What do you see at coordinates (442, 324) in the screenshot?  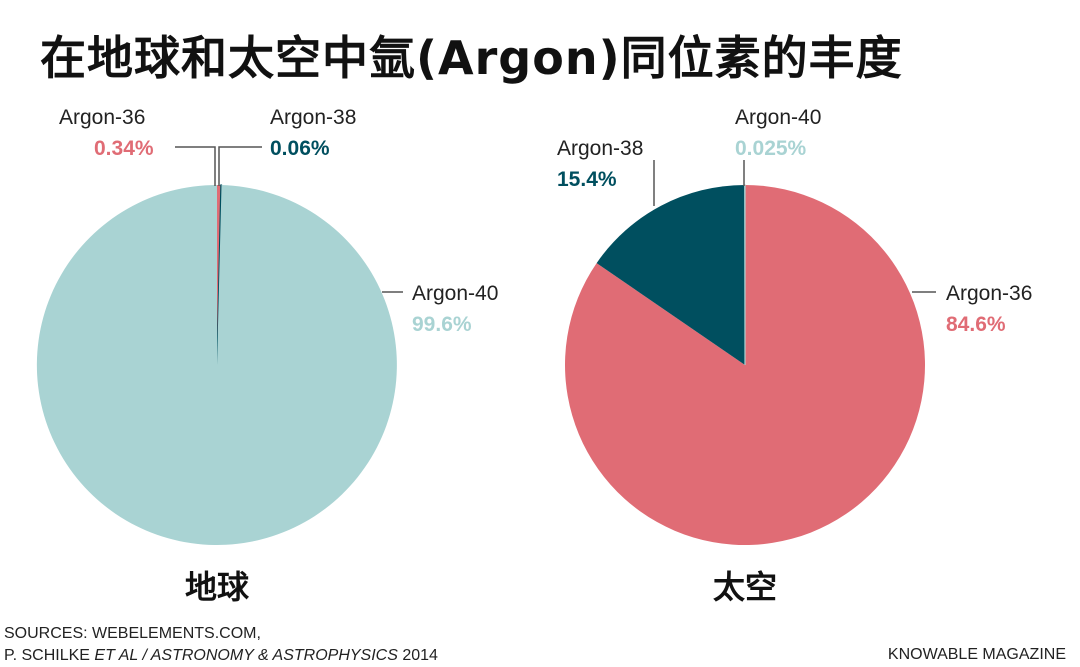 I see `earth-argon40-value: 99.6%` at bounding box center [442, 324].